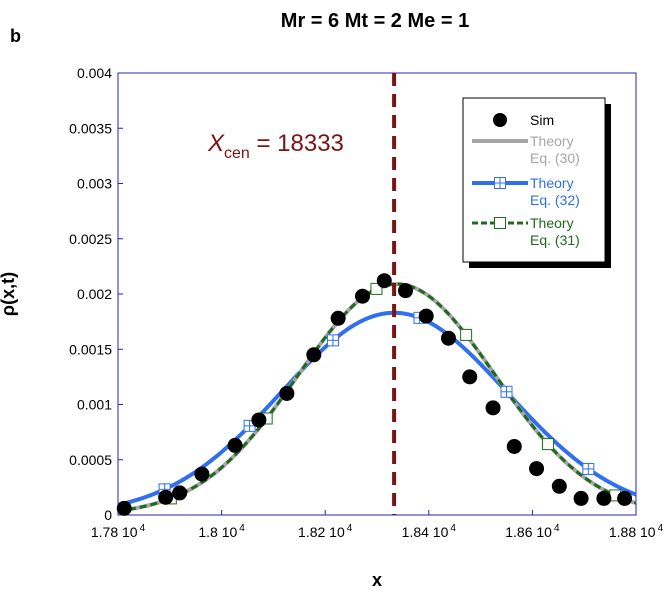  I want to click on legend-marker-sim, so click(500, 120).